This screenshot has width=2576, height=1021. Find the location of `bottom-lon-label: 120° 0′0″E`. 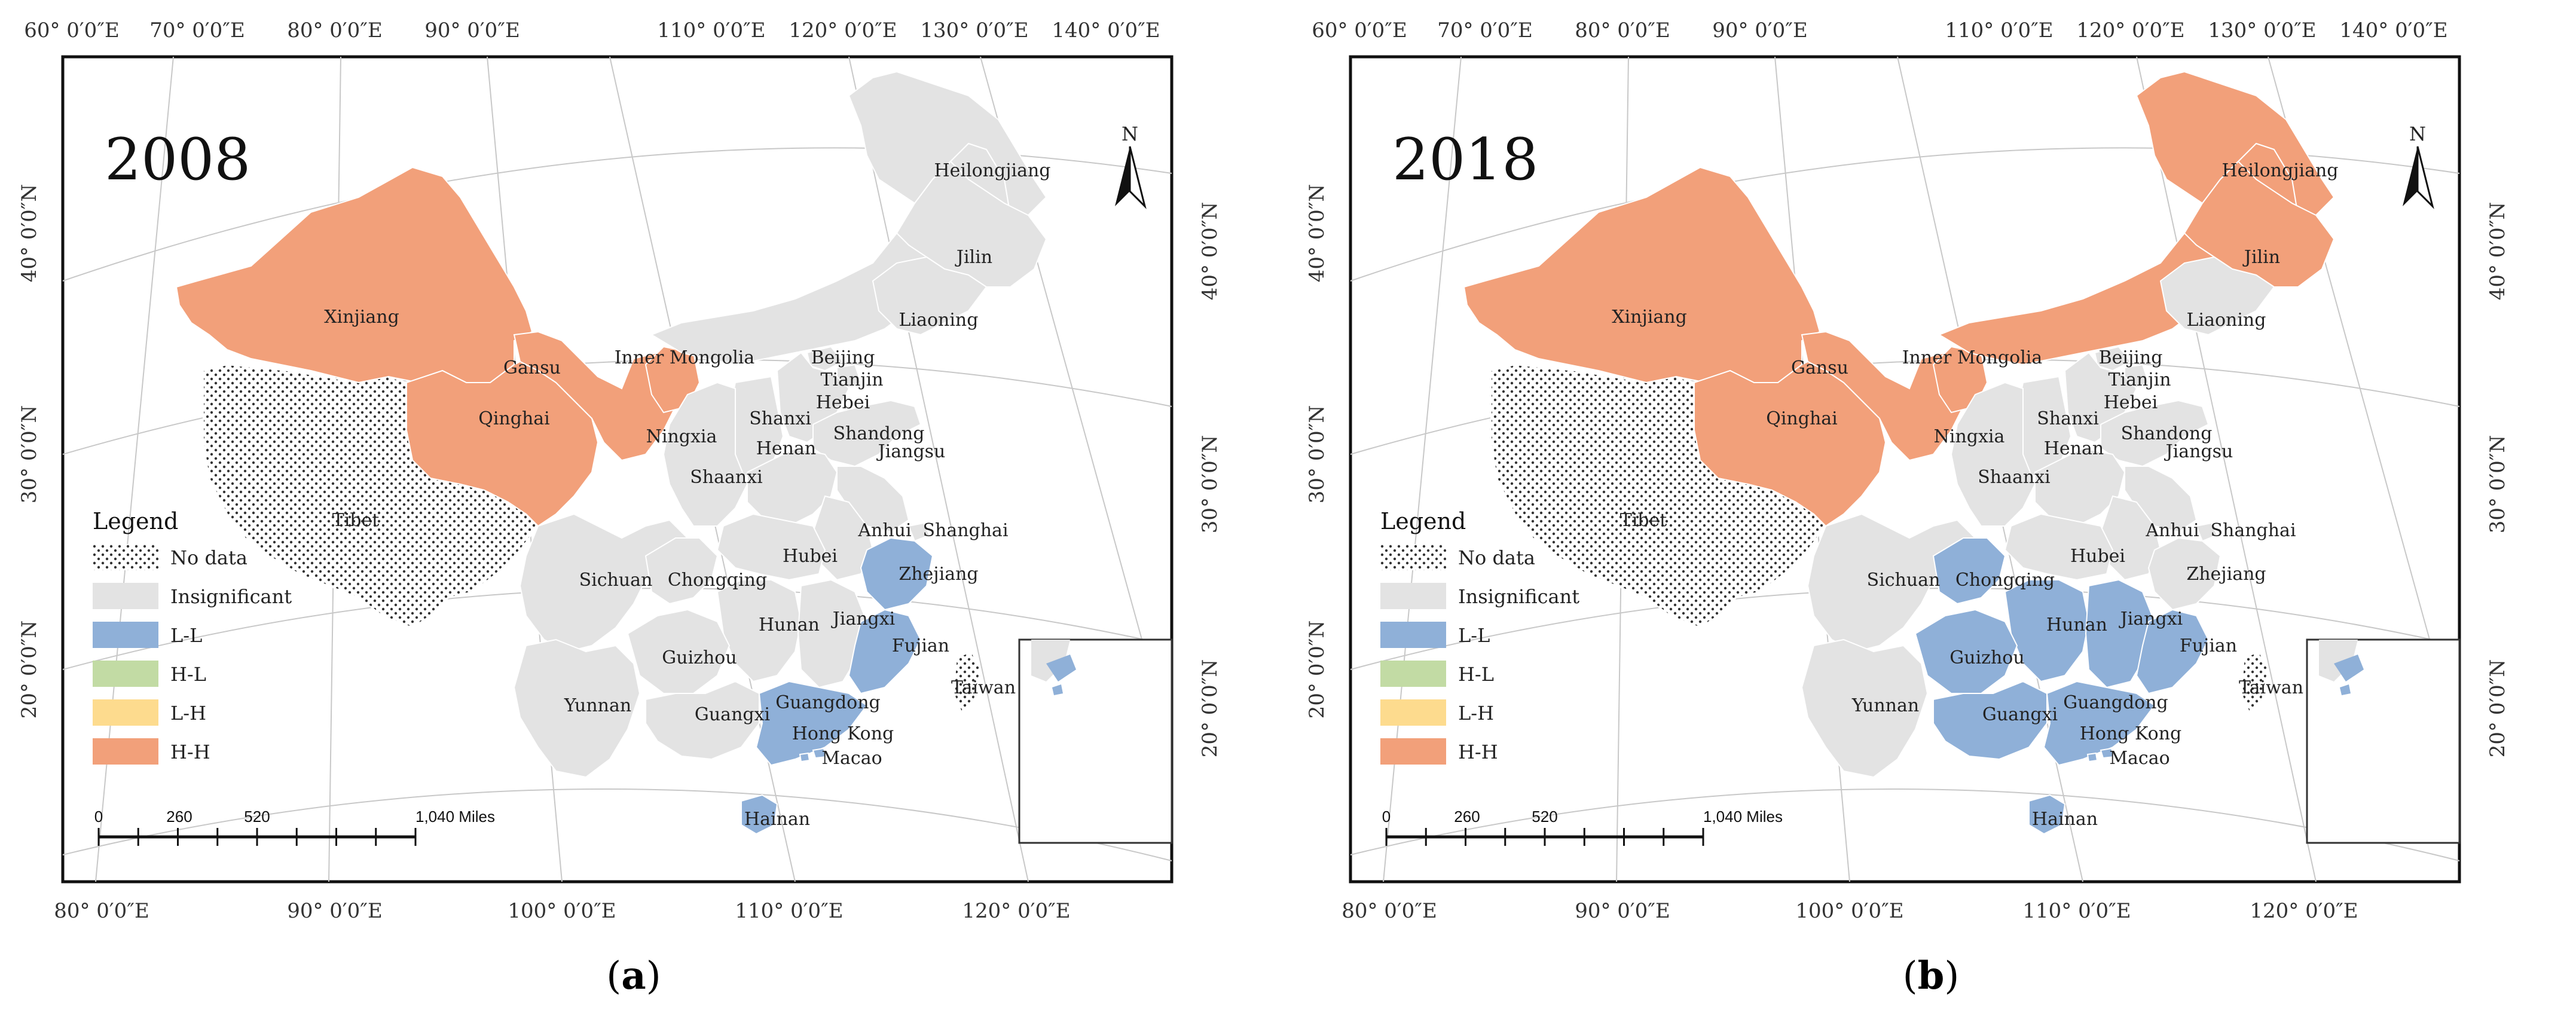

bottom-lon-label: 120° 0′0″E is located at coordinates (2304, 911).